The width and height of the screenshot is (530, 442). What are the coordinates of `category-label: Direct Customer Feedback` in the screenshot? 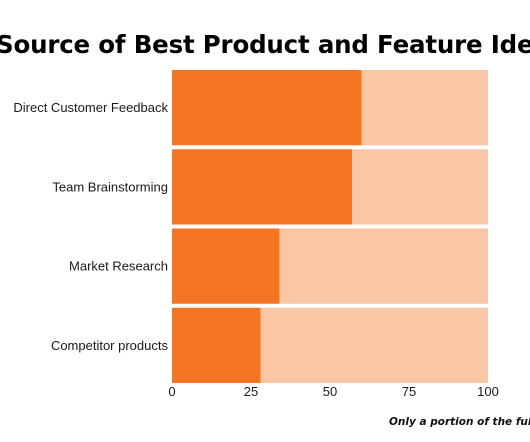 It's located at (90, 107).